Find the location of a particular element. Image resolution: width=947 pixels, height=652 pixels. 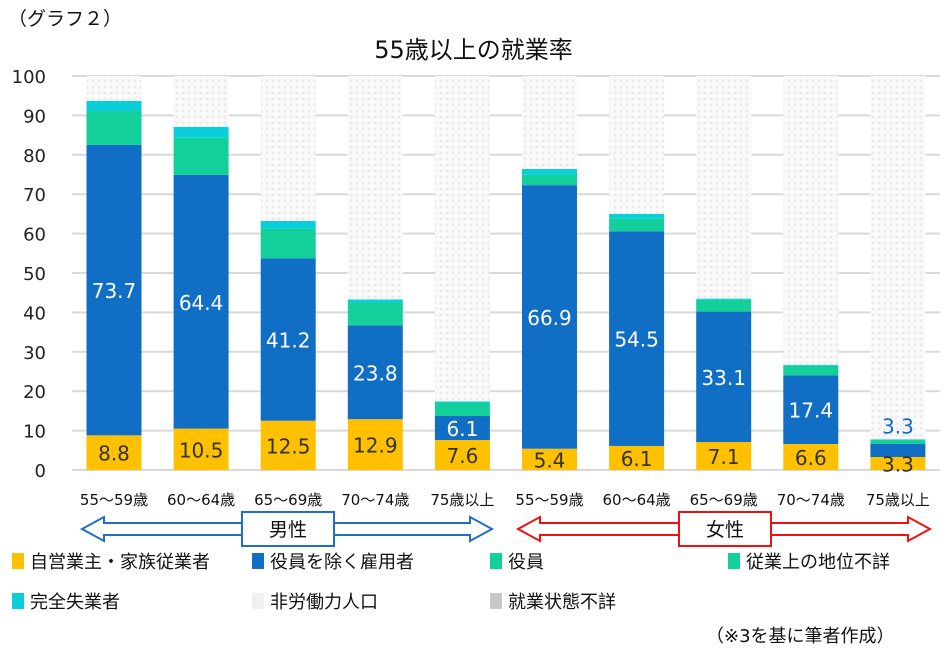

legend-item: 役員 is located at coordinates (517, 561).